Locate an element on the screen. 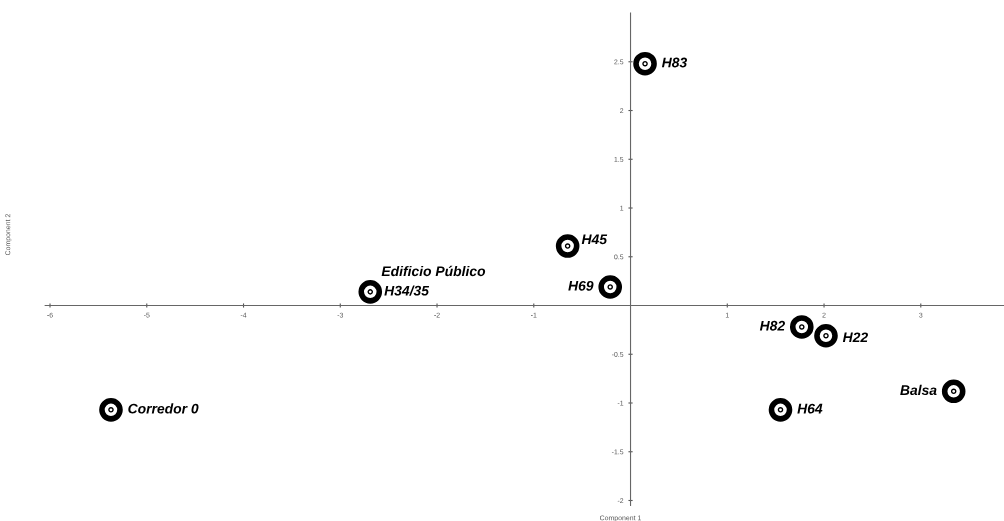  annotation: H69 is located at coordinates (581, 285).